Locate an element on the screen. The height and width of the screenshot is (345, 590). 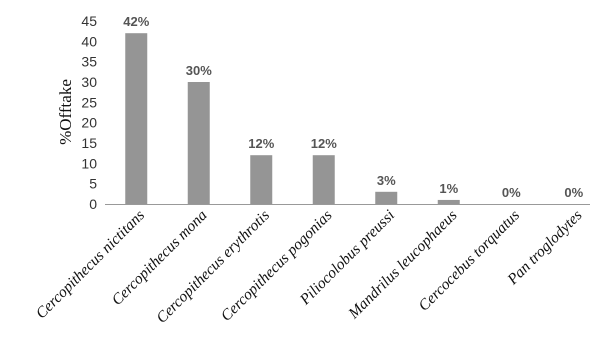
y-tick-label: 25 is located at coordinates (89, 102).